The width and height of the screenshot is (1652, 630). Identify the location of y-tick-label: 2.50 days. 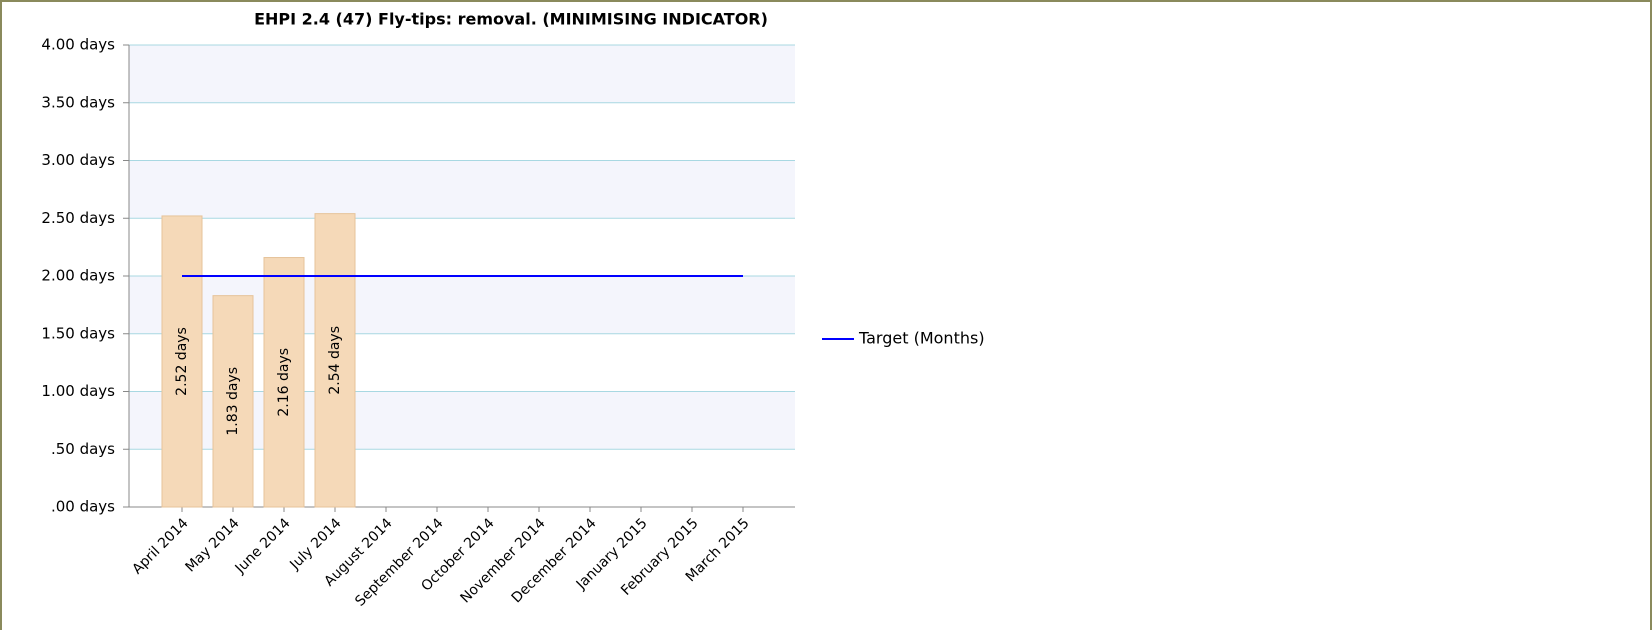
(78, 218).